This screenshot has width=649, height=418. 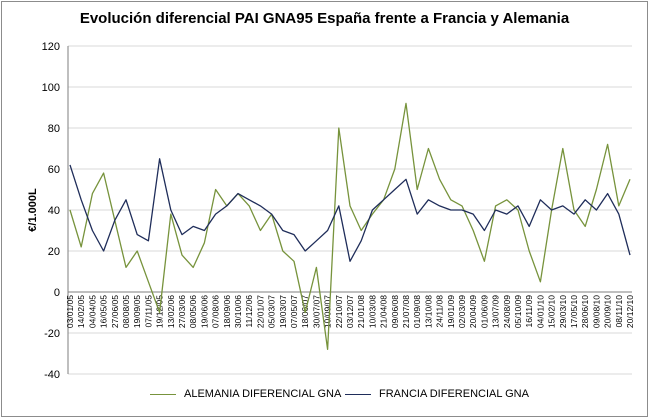 I want to click on y-tick-label: 40, so click(x=54, y=211).